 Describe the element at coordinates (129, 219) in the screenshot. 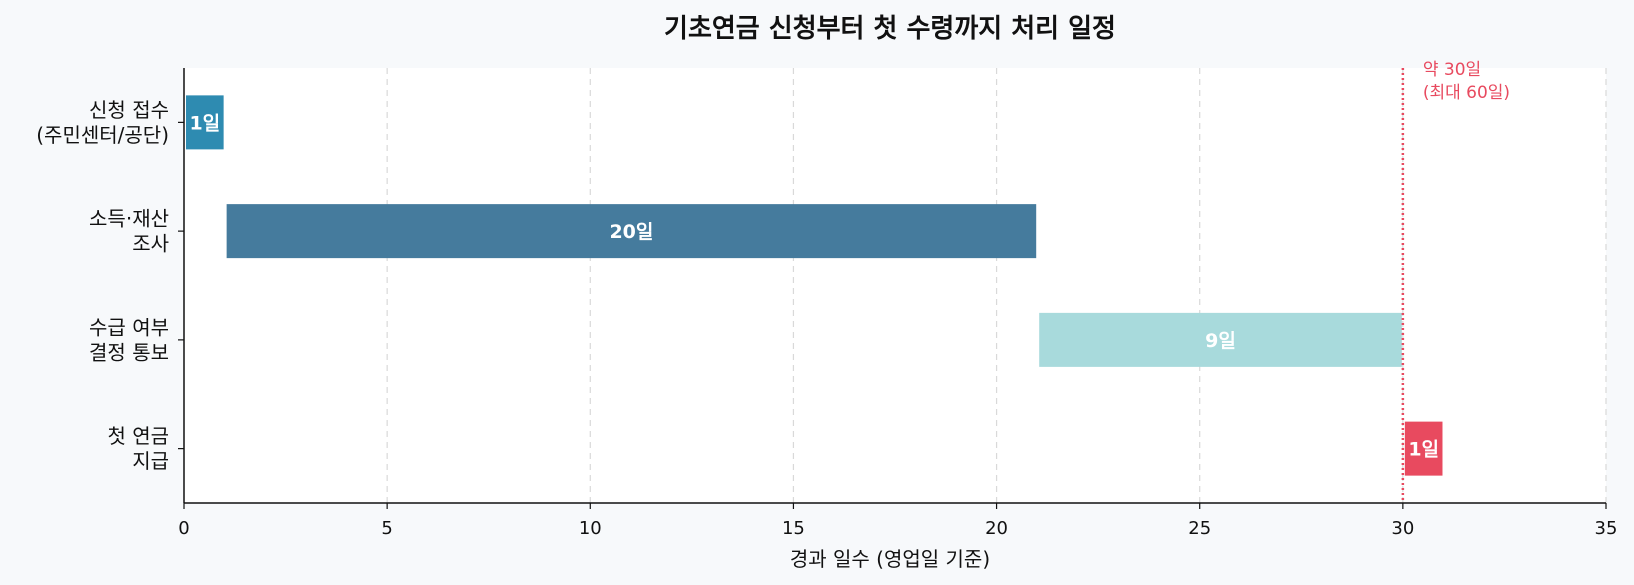

I see `category-label-1-line-0: 소득·재산` at that location.